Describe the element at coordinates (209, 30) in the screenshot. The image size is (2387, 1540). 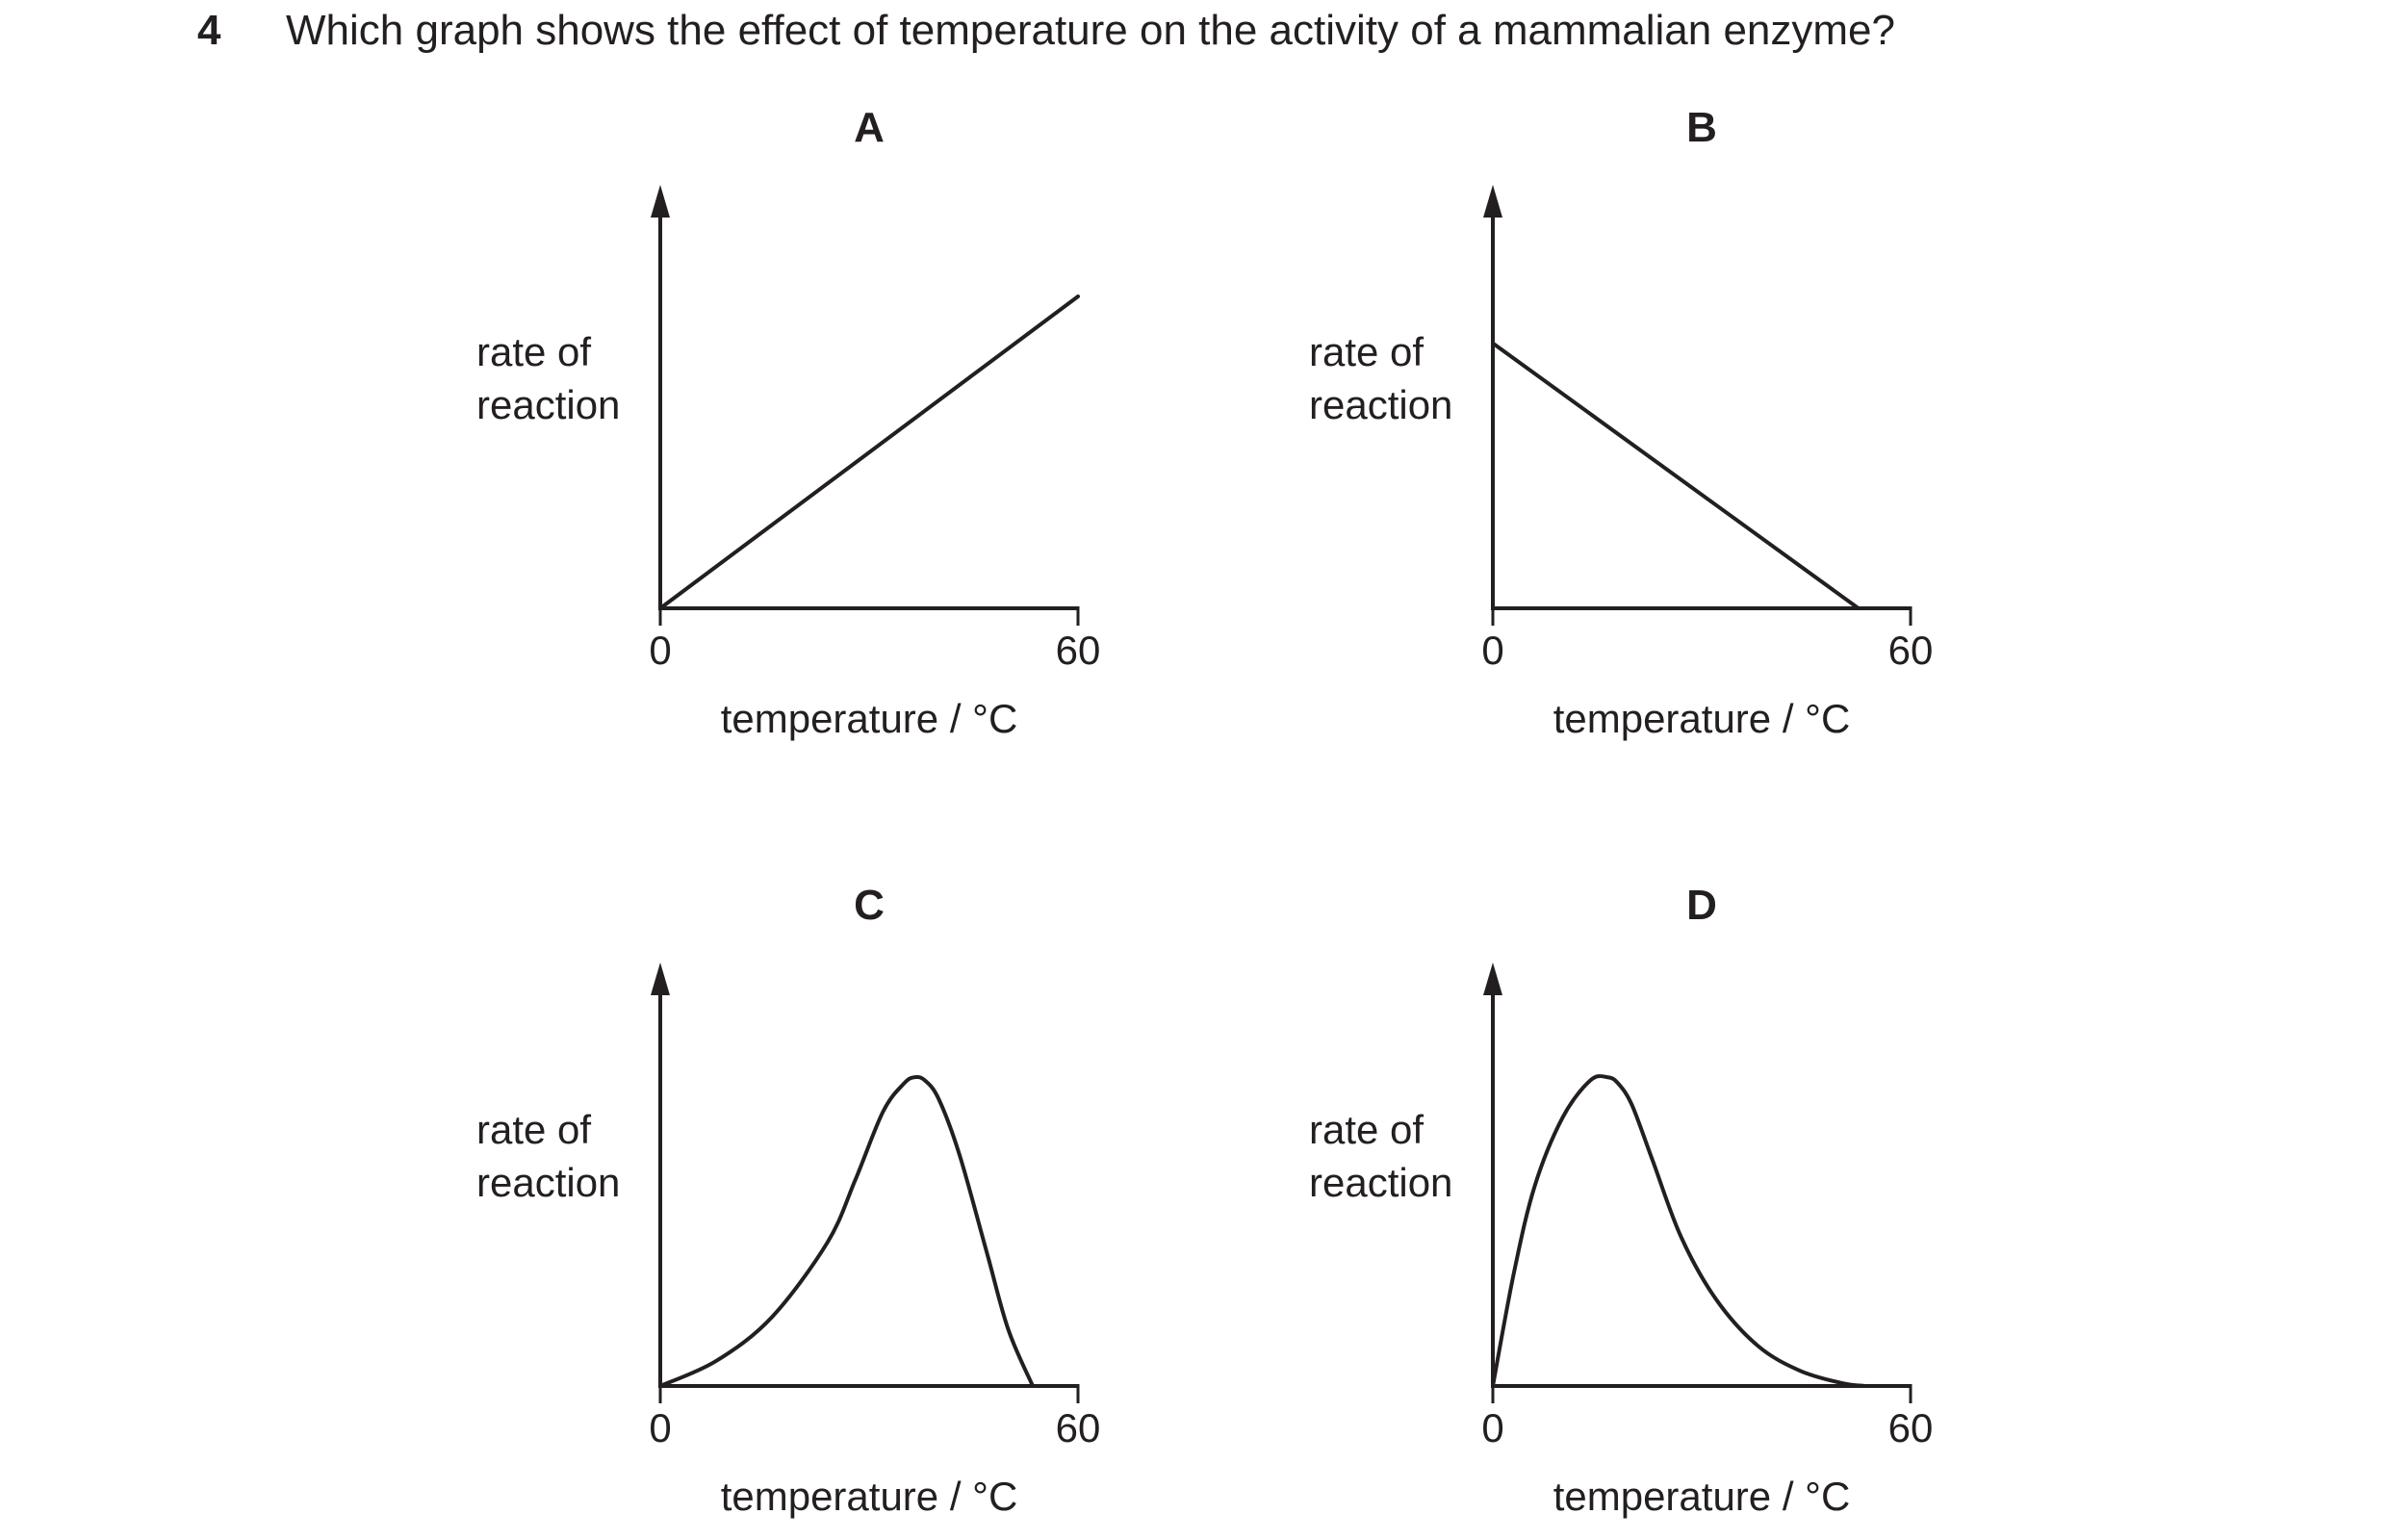
I see `question-number: 4` at that location.